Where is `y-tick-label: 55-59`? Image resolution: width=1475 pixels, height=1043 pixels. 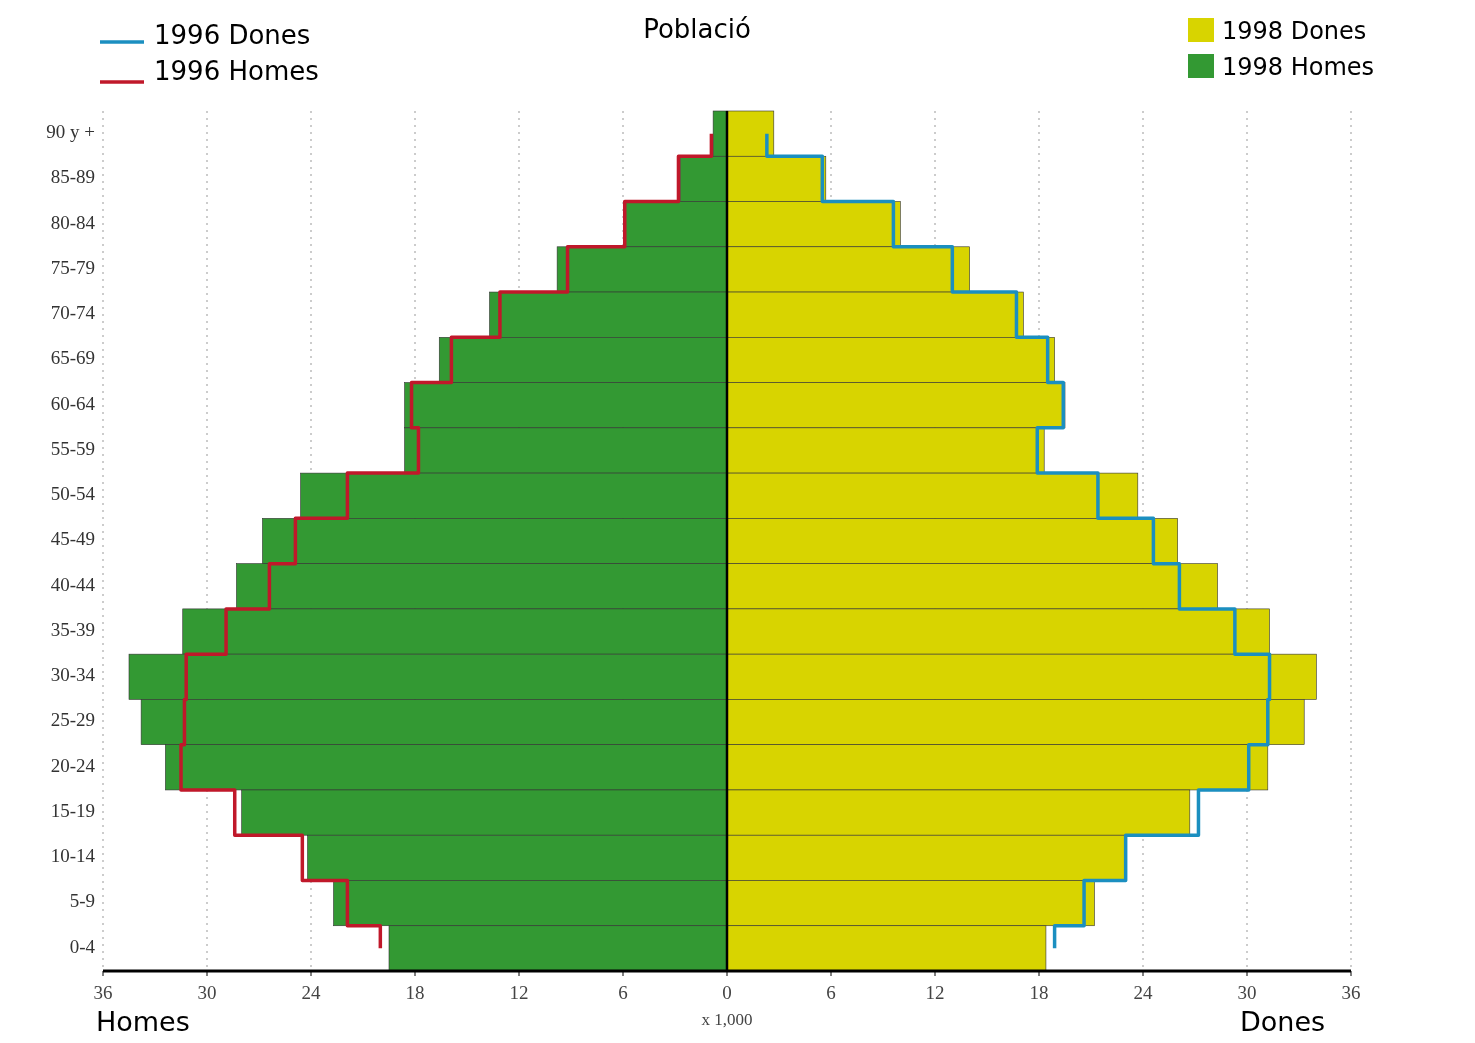 y-tick-label: 55-59 is located at coordinates (72, 448).